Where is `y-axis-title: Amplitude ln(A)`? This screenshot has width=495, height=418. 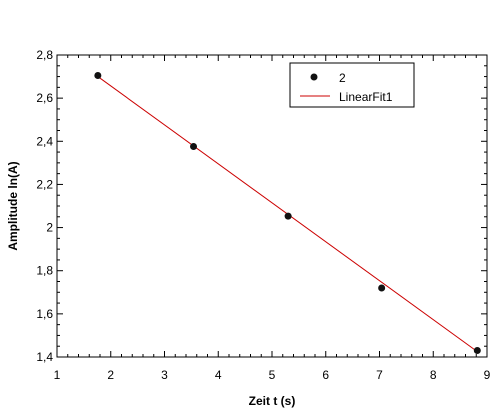
y-axis-title: Amplitude ln(A) is located at coordinates (13, 205).